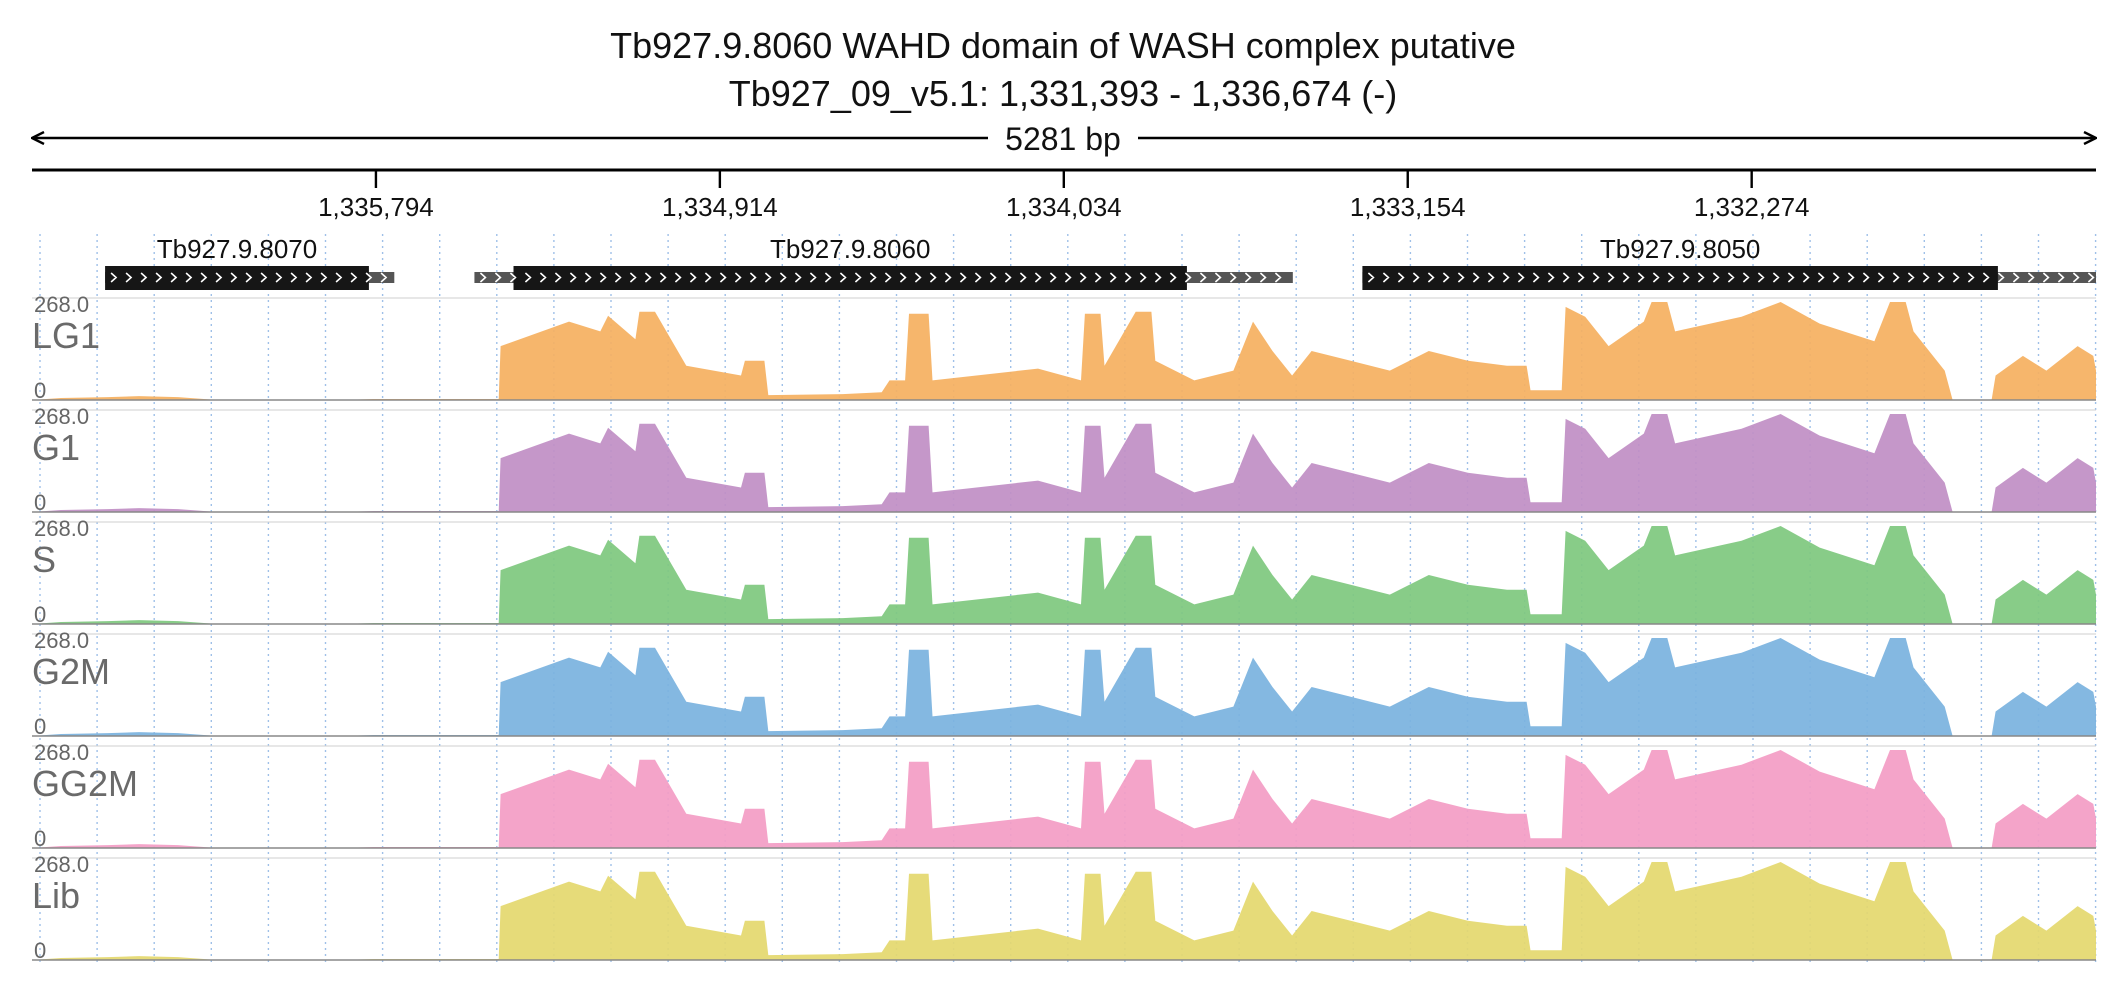 The height and width of the screenshot is (1000, 2126). I want to click on span-label-background, so click(1063, 138).